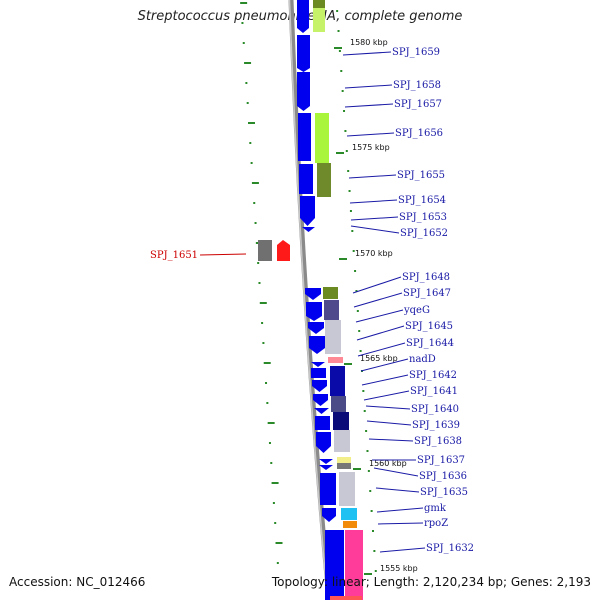 The height and width of the screenshot is (600, 600). What do you see at coordinates (265, 250) in the screenshot?
I see `gene-box-gray` at bounding box center [265, 250].